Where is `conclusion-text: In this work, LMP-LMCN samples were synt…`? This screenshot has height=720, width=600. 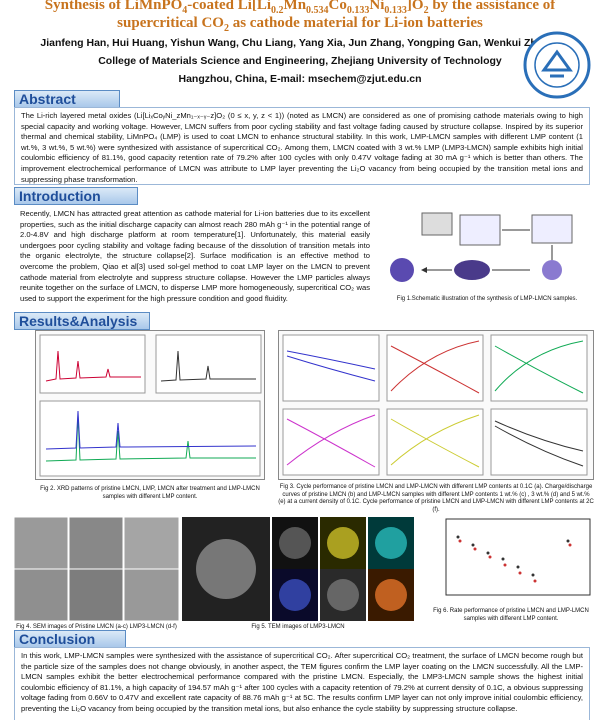 conclusion-text: In this work, LMP-LMCN samples were synt… is located at coordinates (302, 683).